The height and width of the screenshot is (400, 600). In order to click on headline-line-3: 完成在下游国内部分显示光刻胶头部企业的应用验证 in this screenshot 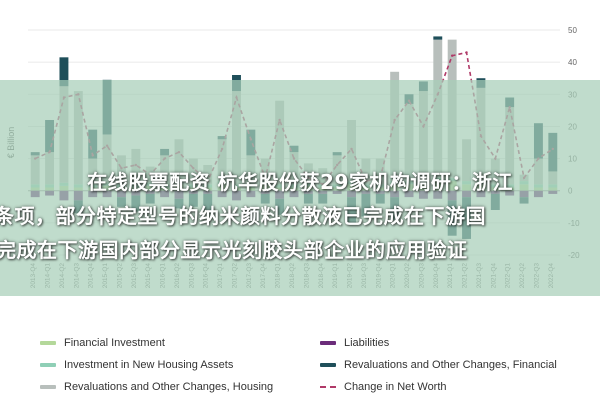, I will do `click(234, 250)`.